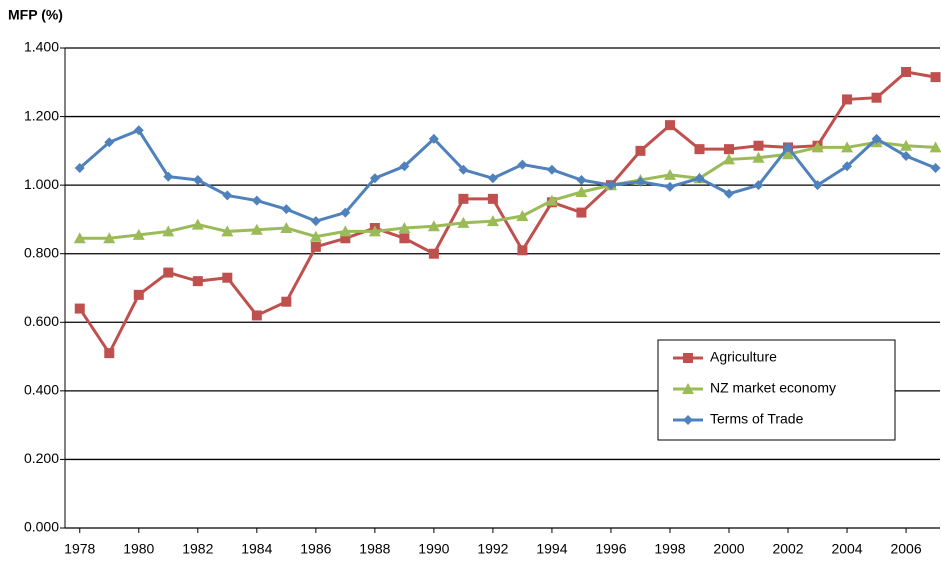  I want to click on legend-label: Terms of Trade, so click(757, 419).